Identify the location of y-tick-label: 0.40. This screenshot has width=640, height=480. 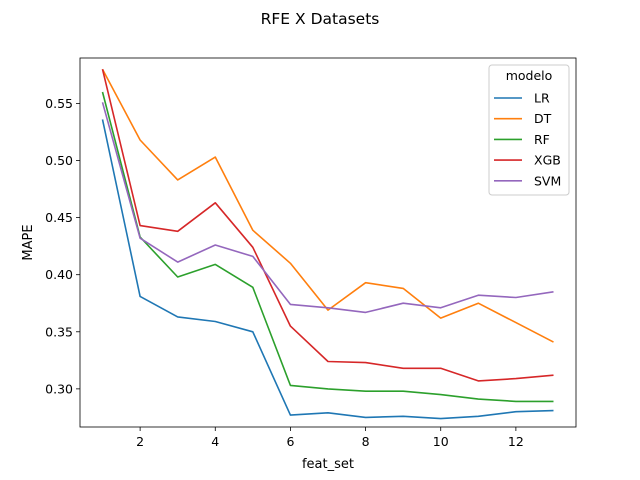
(59, 274).